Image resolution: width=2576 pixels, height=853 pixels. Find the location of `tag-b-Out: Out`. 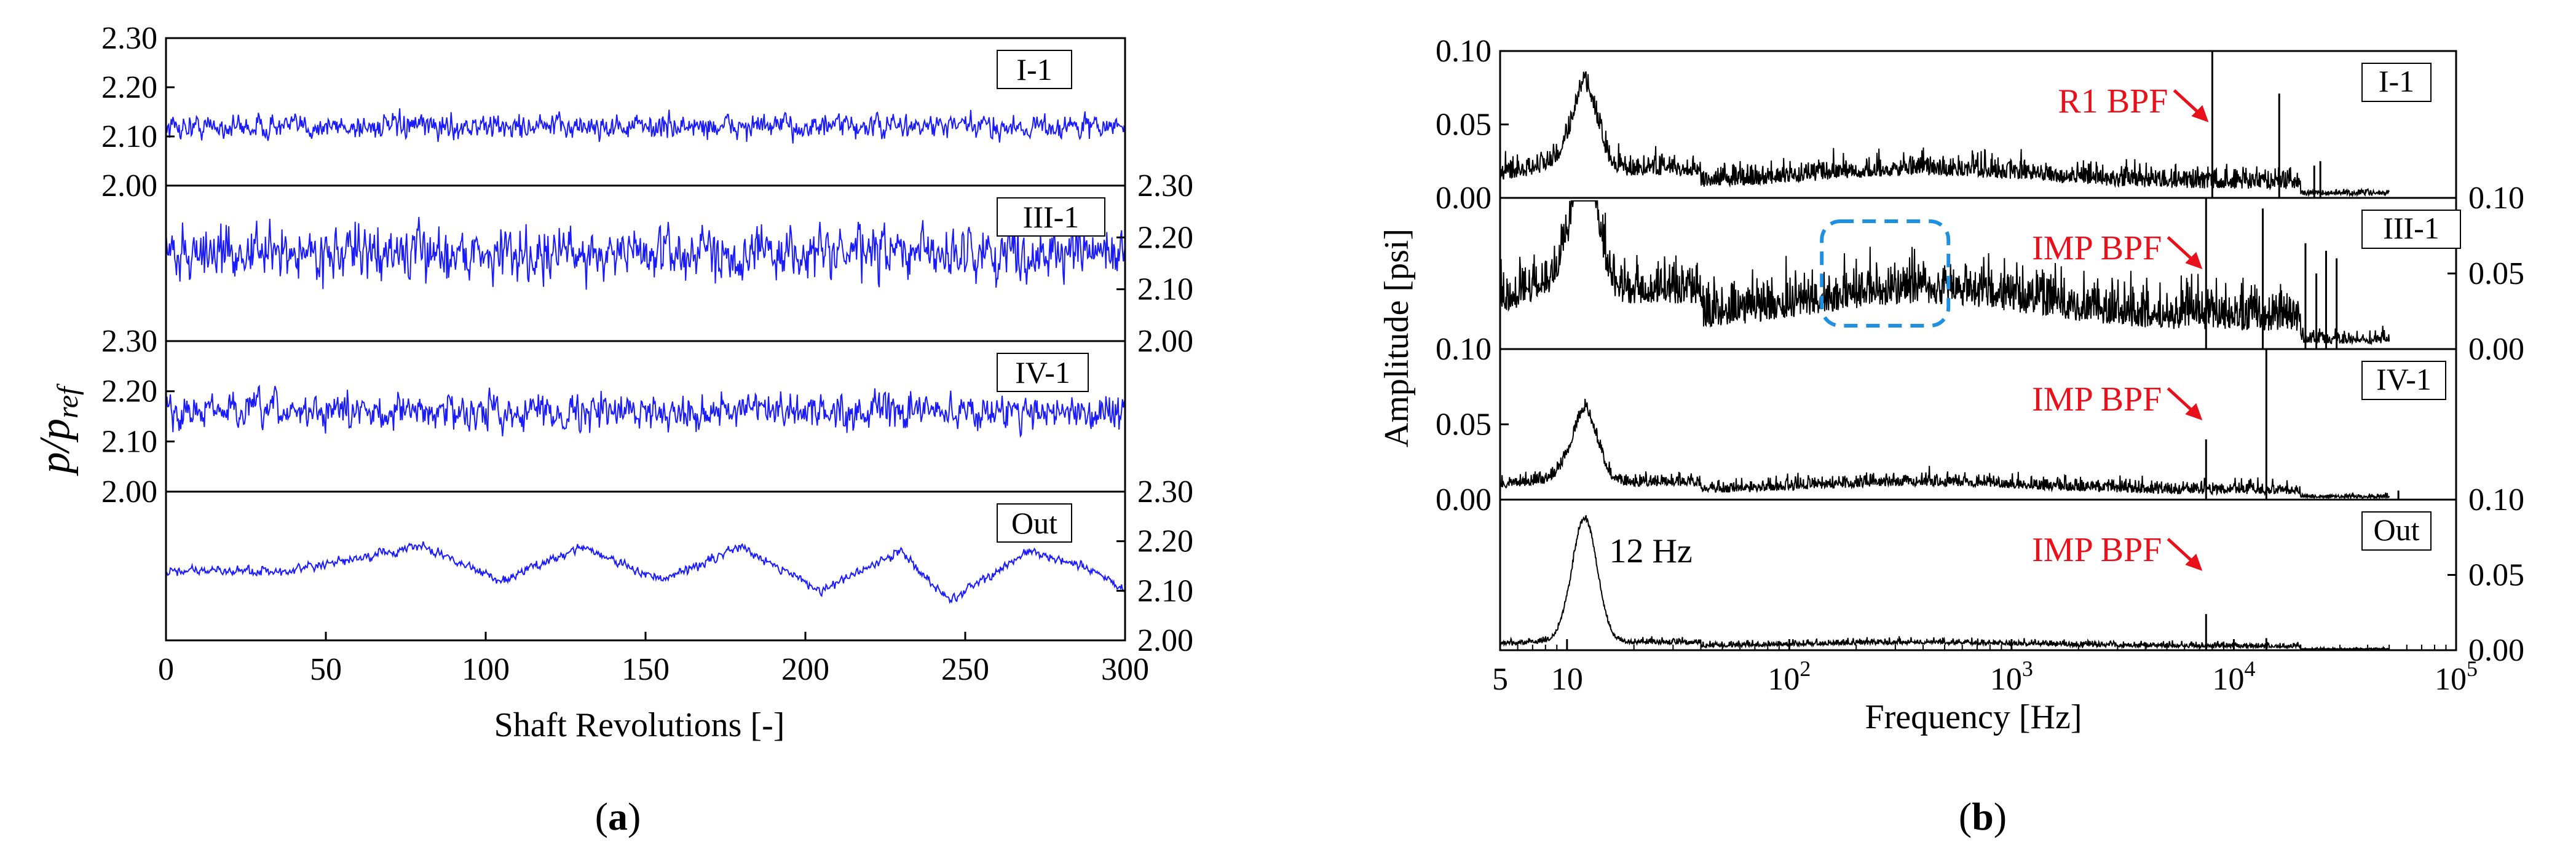

tag-b-Out: Out is located at coordinates (2397, 530).